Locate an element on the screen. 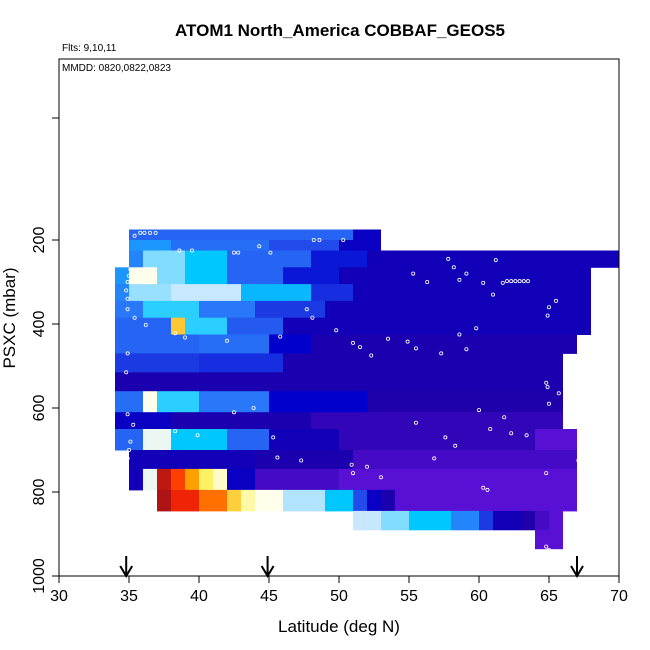 Image resolution: width=650 pixels, height=650 pixels. y-tick-label: 800 is located at coordinates (39, 492).